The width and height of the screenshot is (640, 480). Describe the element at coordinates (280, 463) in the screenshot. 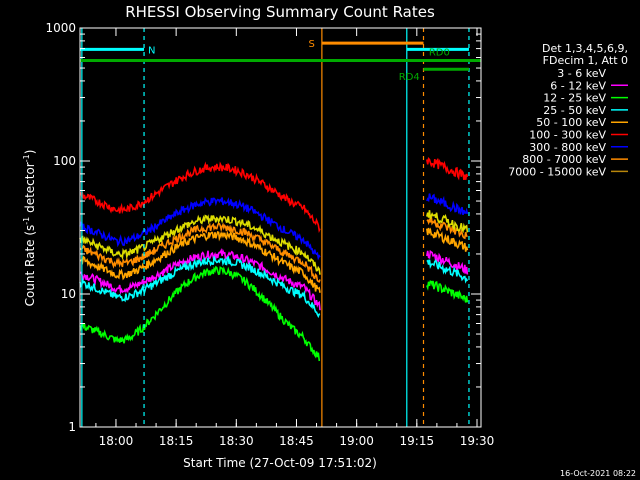

I see `x-axis-label: Start Time (27-Oct-09 17:51:02)` at that location.